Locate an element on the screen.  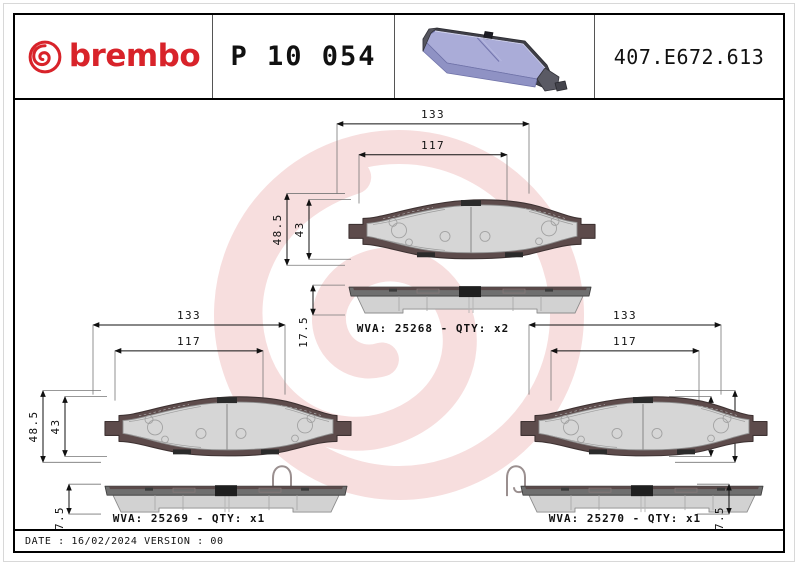
reference-number-cell: 407.E672.613 is located at coordinates (689, 56).